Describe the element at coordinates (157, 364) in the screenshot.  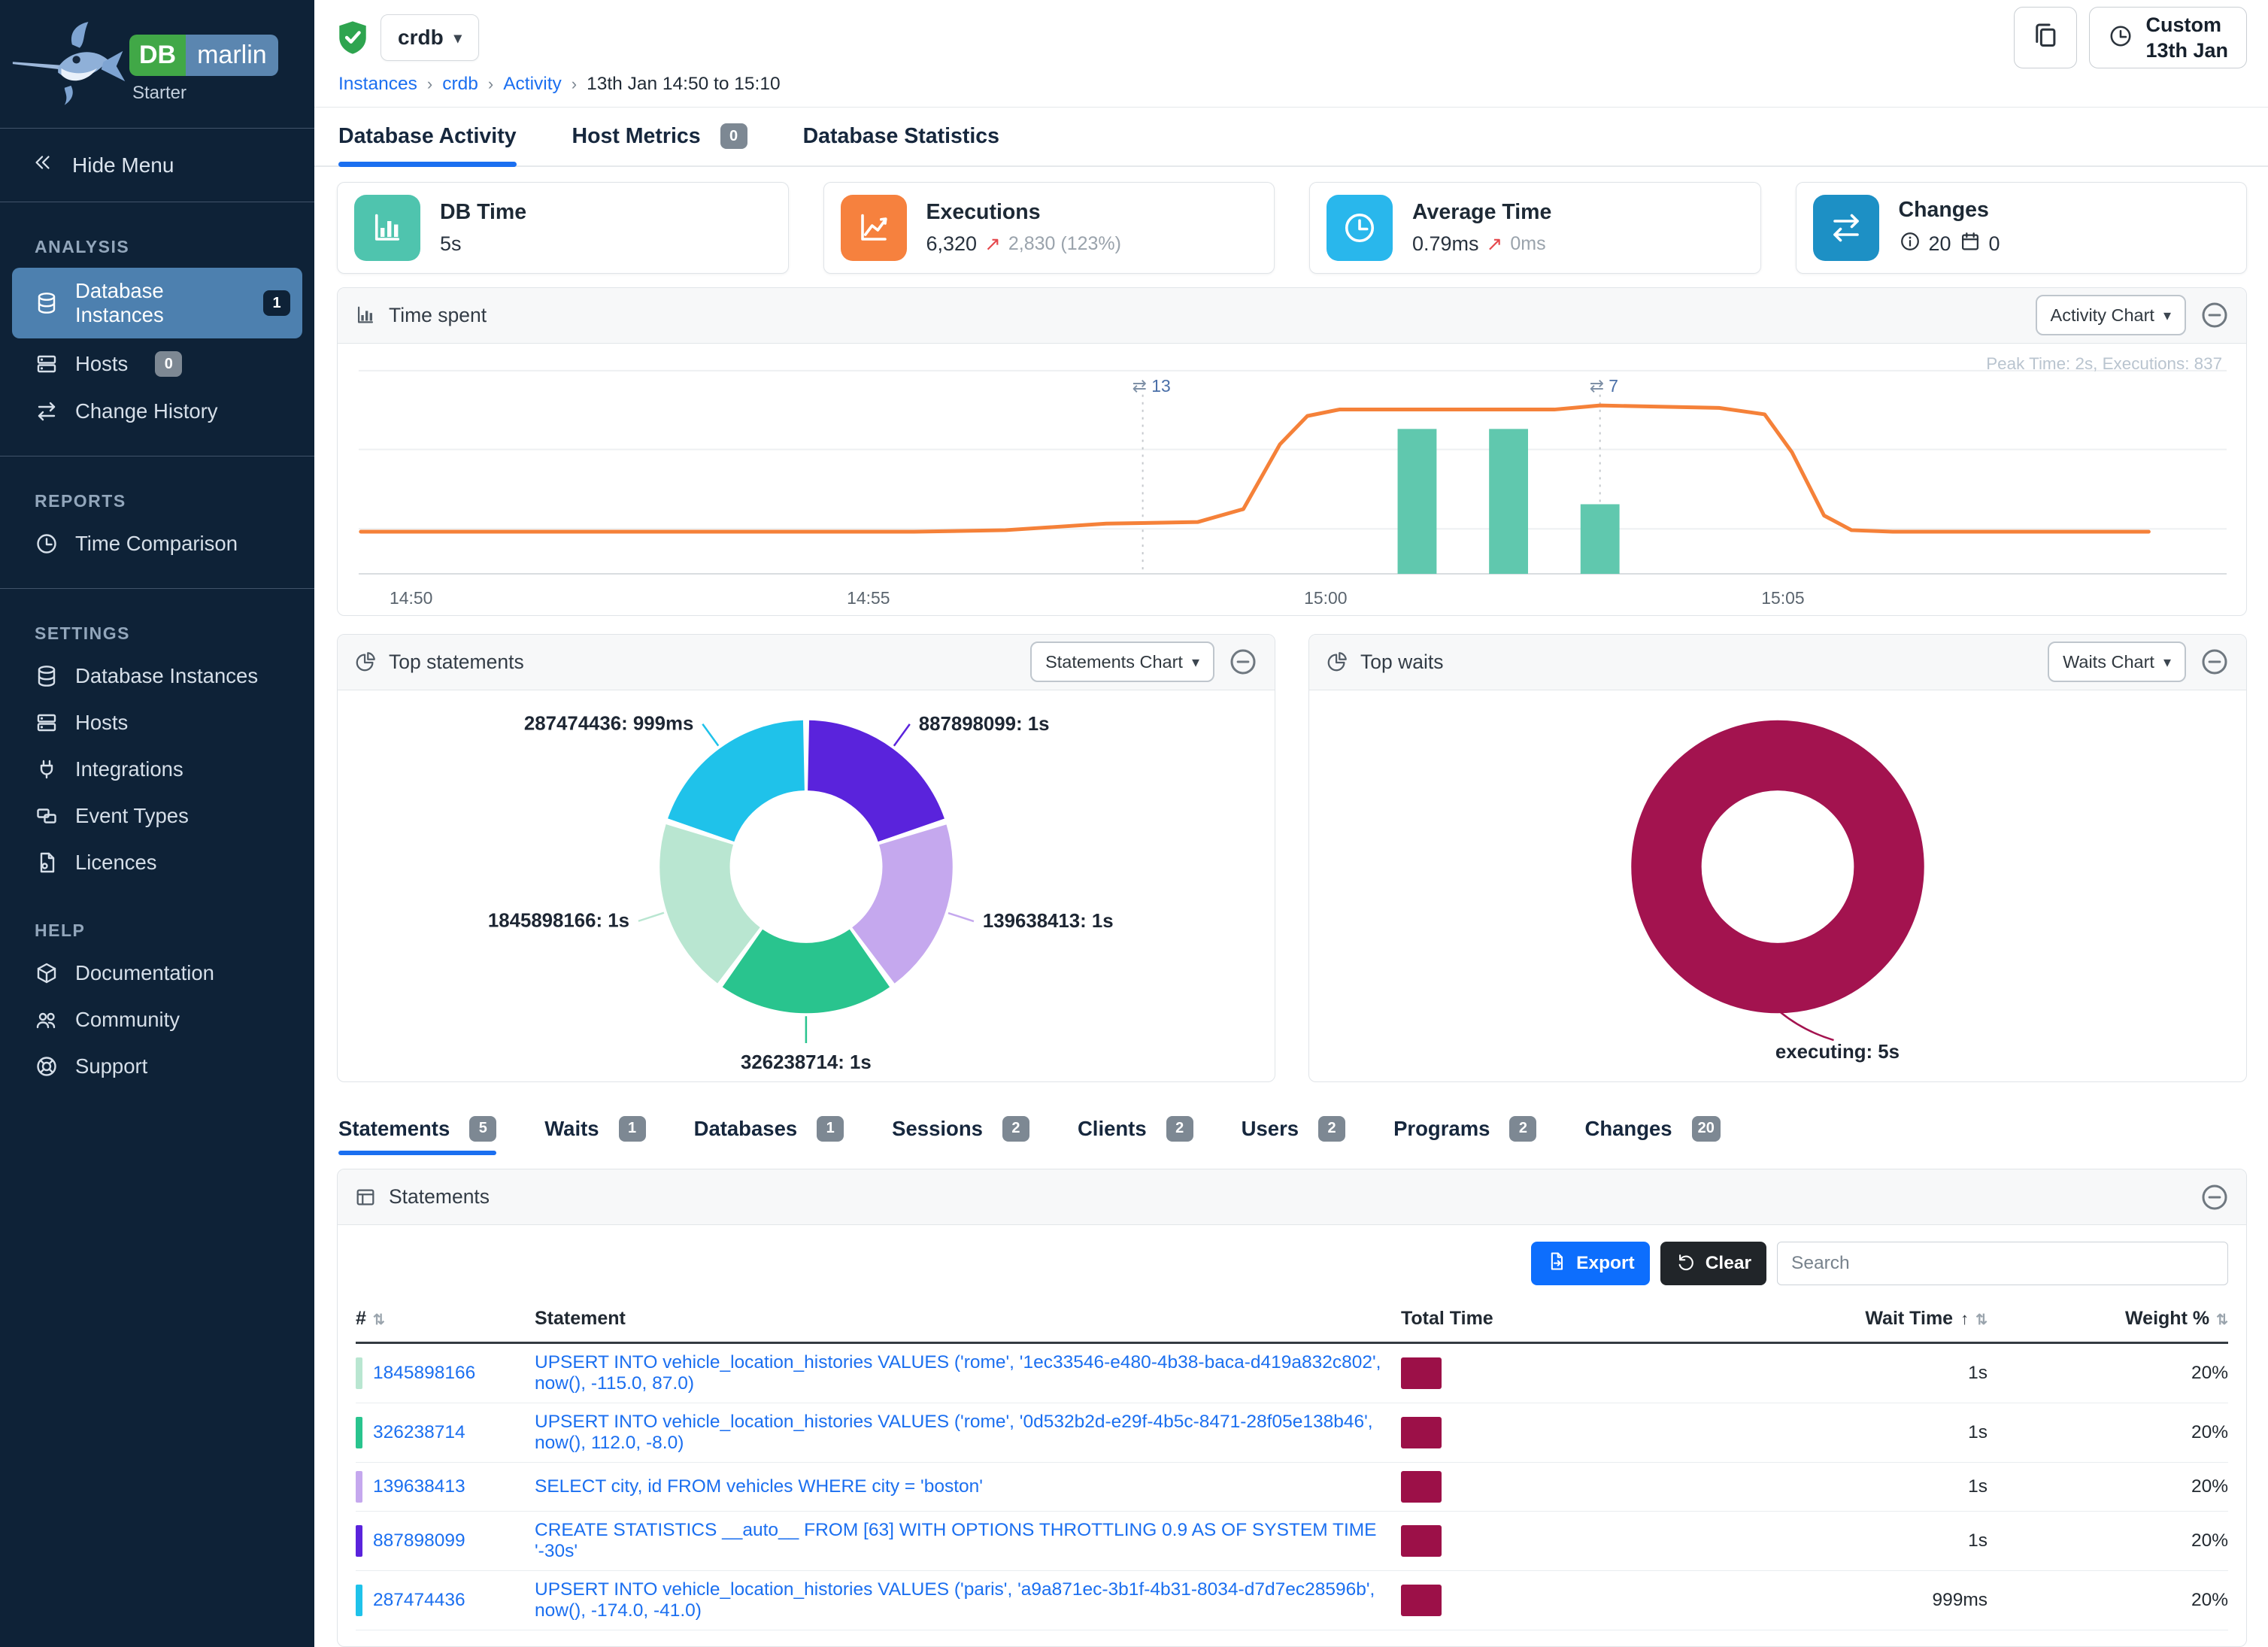
I see `sidebar-item-hosts: Hosts 0` at that location.